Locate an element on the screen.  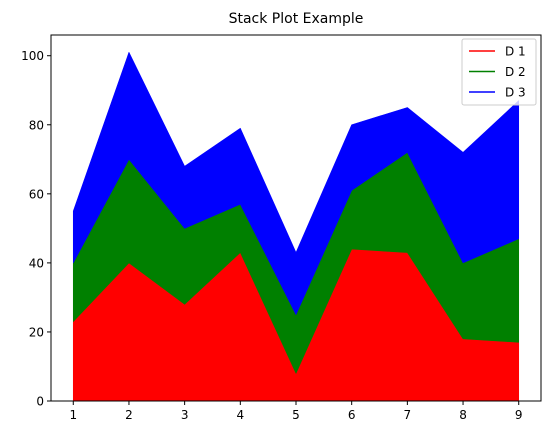
y-axis: 0 20 40 60 80 100 is located at coordinates (36, 229).